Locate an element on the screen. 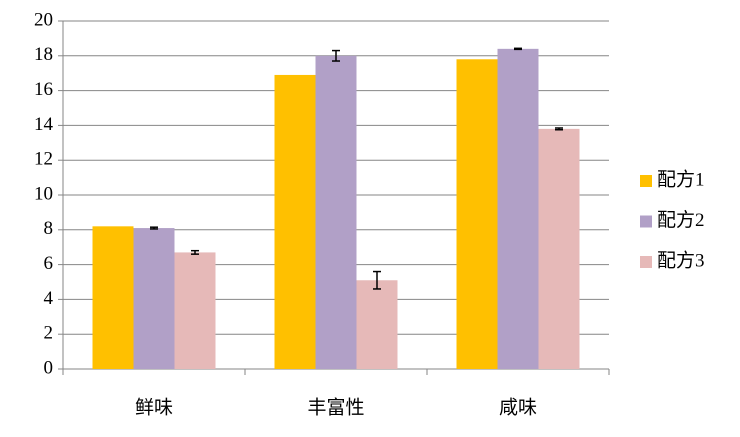 The image size is (740, 437). y-tick-label: 6 is located at coordinates (49, 263).